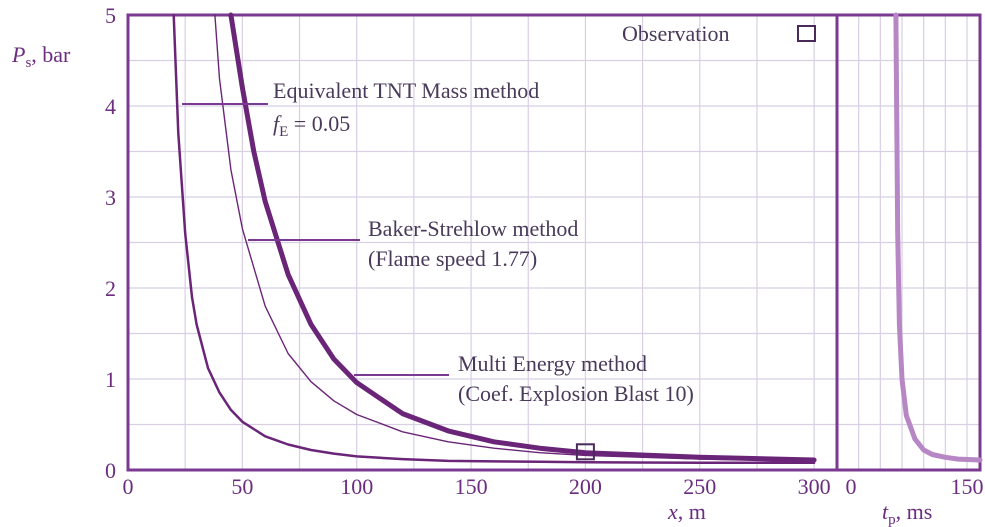 The height and width of the screenshot is (527, 985). Describe the element at coordinates (311, 125) in the screenshot. I see `fe-parameter-label: fE = 0.05` at that location.